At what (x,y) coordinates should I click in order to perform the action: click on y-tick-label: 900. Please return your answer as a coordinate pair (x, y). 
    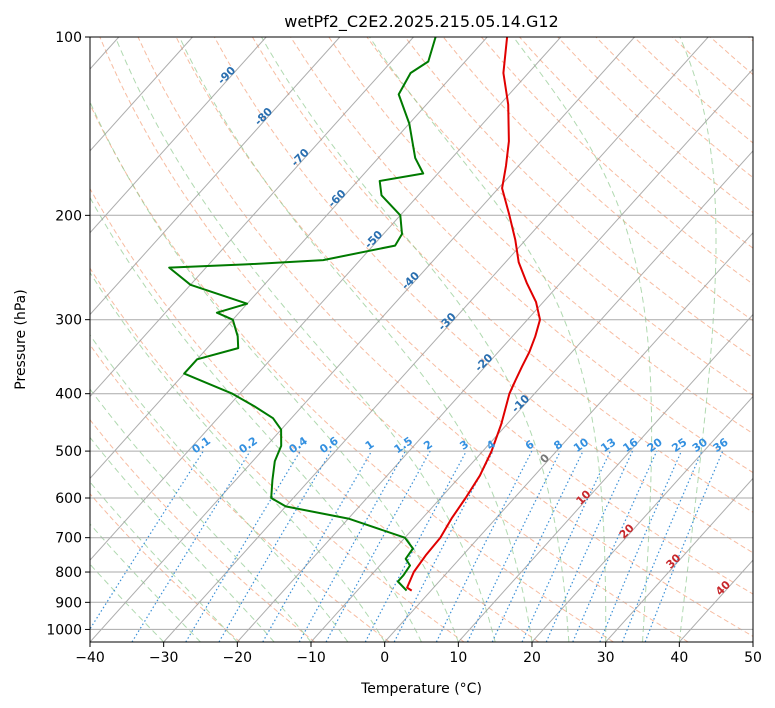
    Looking at the image, I should click on (68, 603).